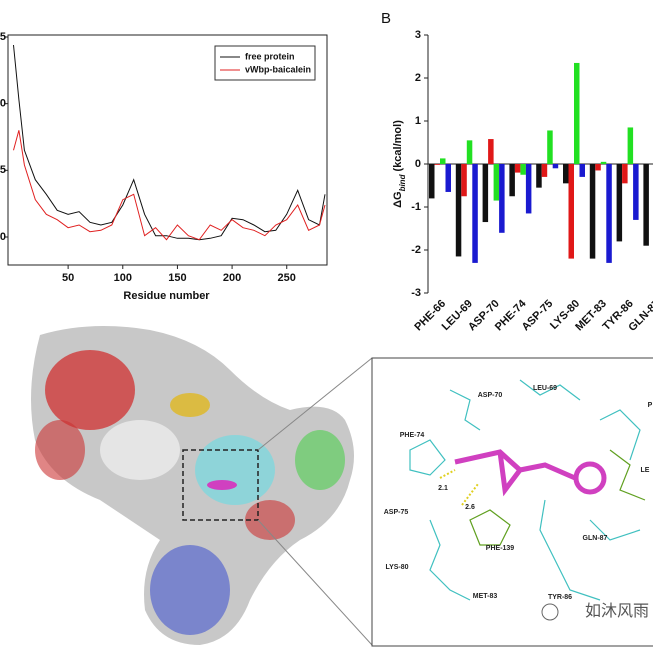 The height and width of the screenshot is (654, 653). I want to click on legend-label: free protein, so click(270, 56).